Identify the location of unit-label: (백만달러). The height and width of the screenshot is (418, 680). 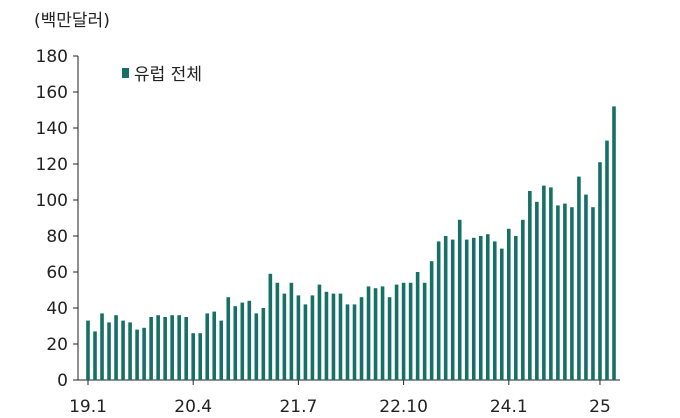
(72, 21).